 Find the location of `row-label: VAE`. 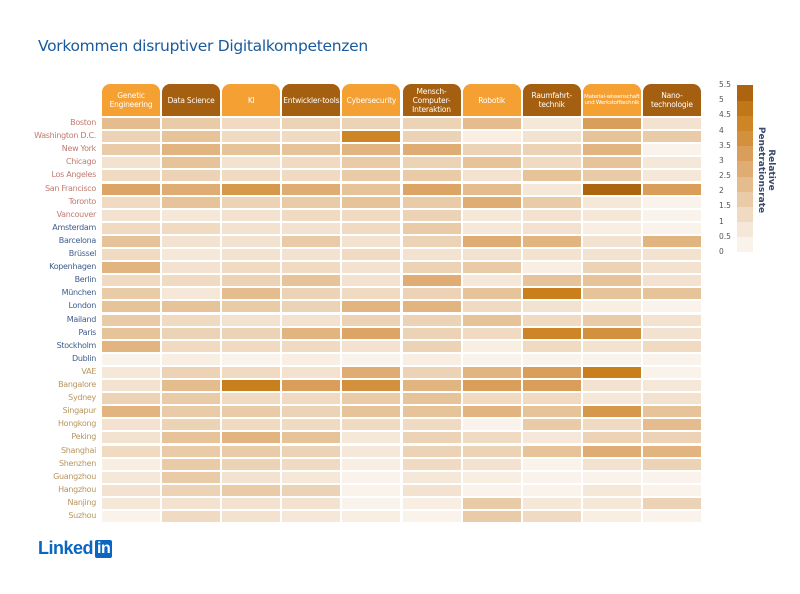

row-label: VAE is located at coordinates (88, 371).